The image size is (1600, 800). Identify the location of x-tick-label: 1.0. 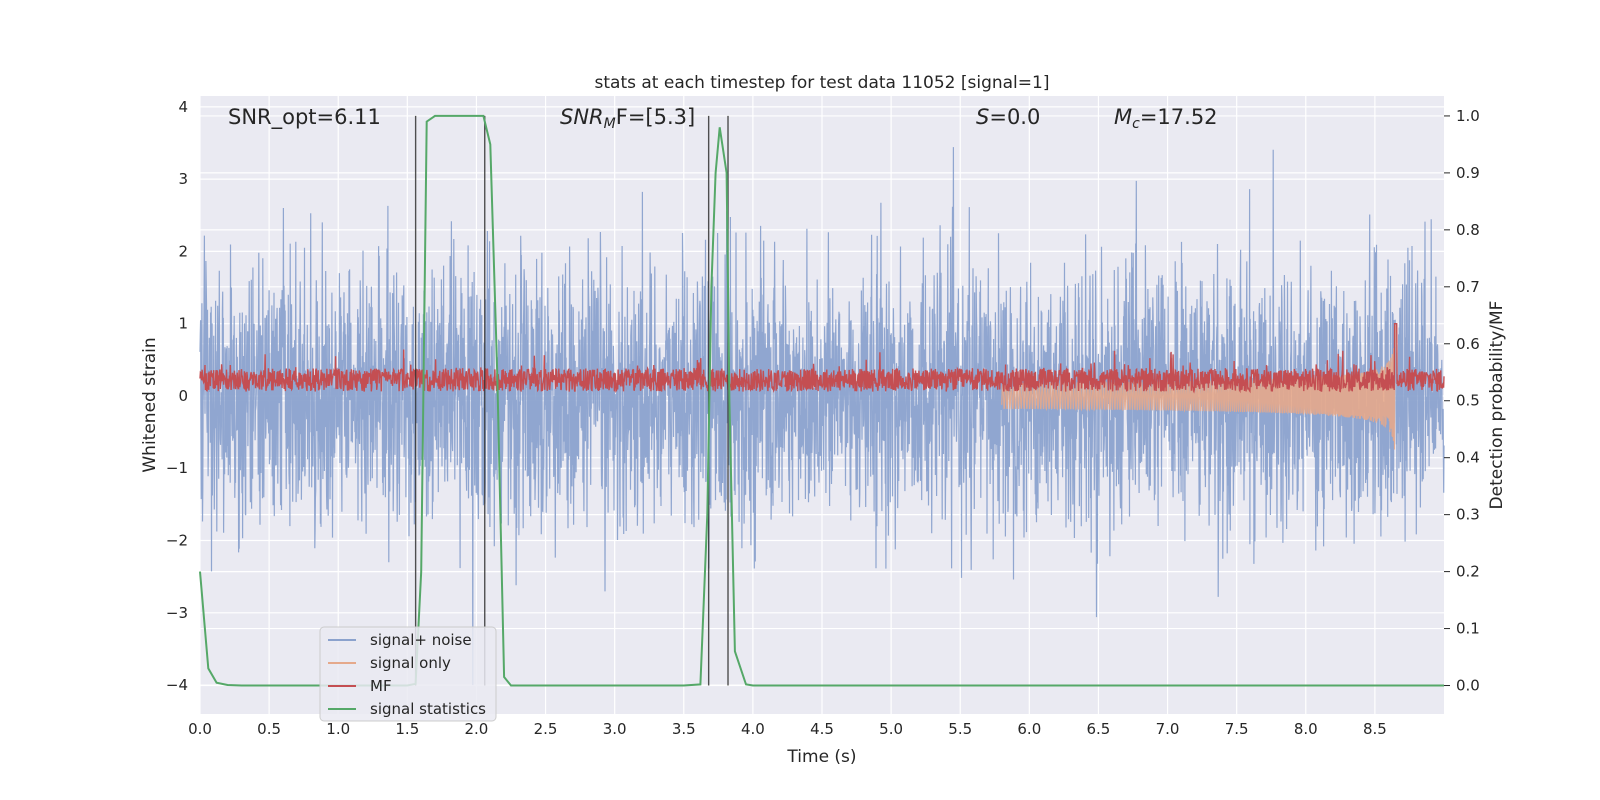
(338, 729).